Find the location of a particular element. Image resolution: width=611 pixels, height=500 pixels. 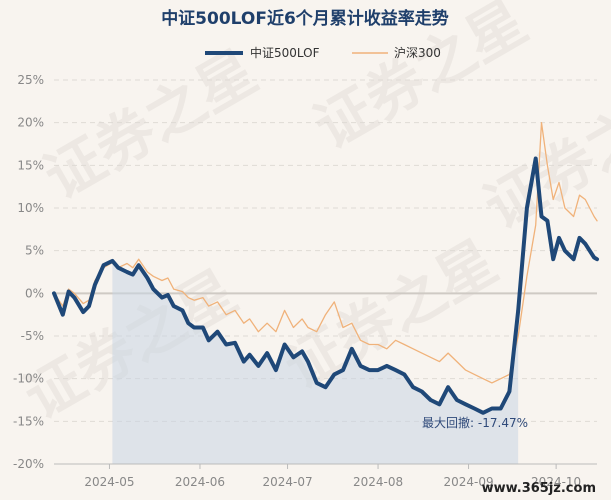

x-tick-label-4: 2024-09 is located at coordinates (468, 482).